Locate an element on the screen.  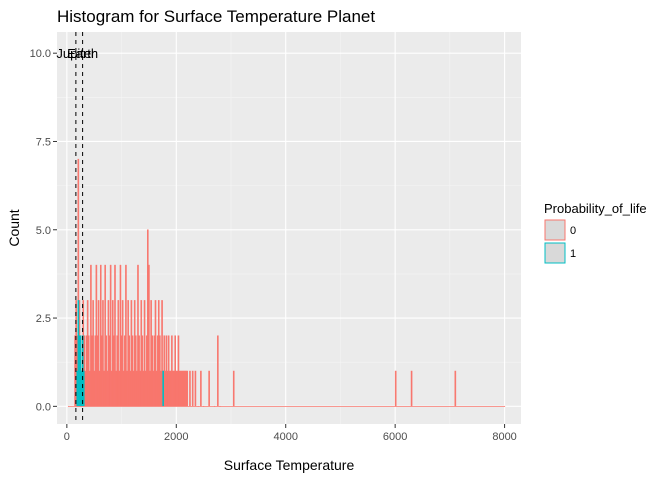
y-tick-label: 2.5 is located at coordinates (43, 319).